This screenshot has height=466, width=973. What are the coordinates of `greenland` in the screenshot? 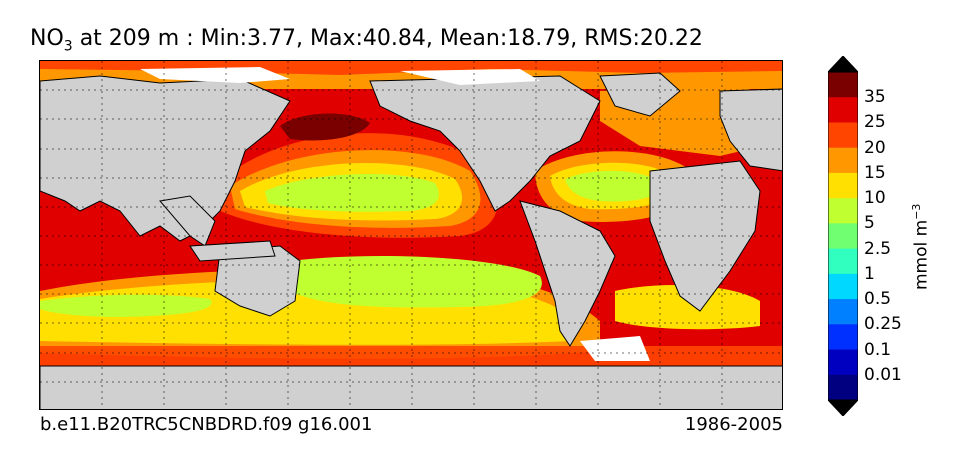 It's located at (640, 94).